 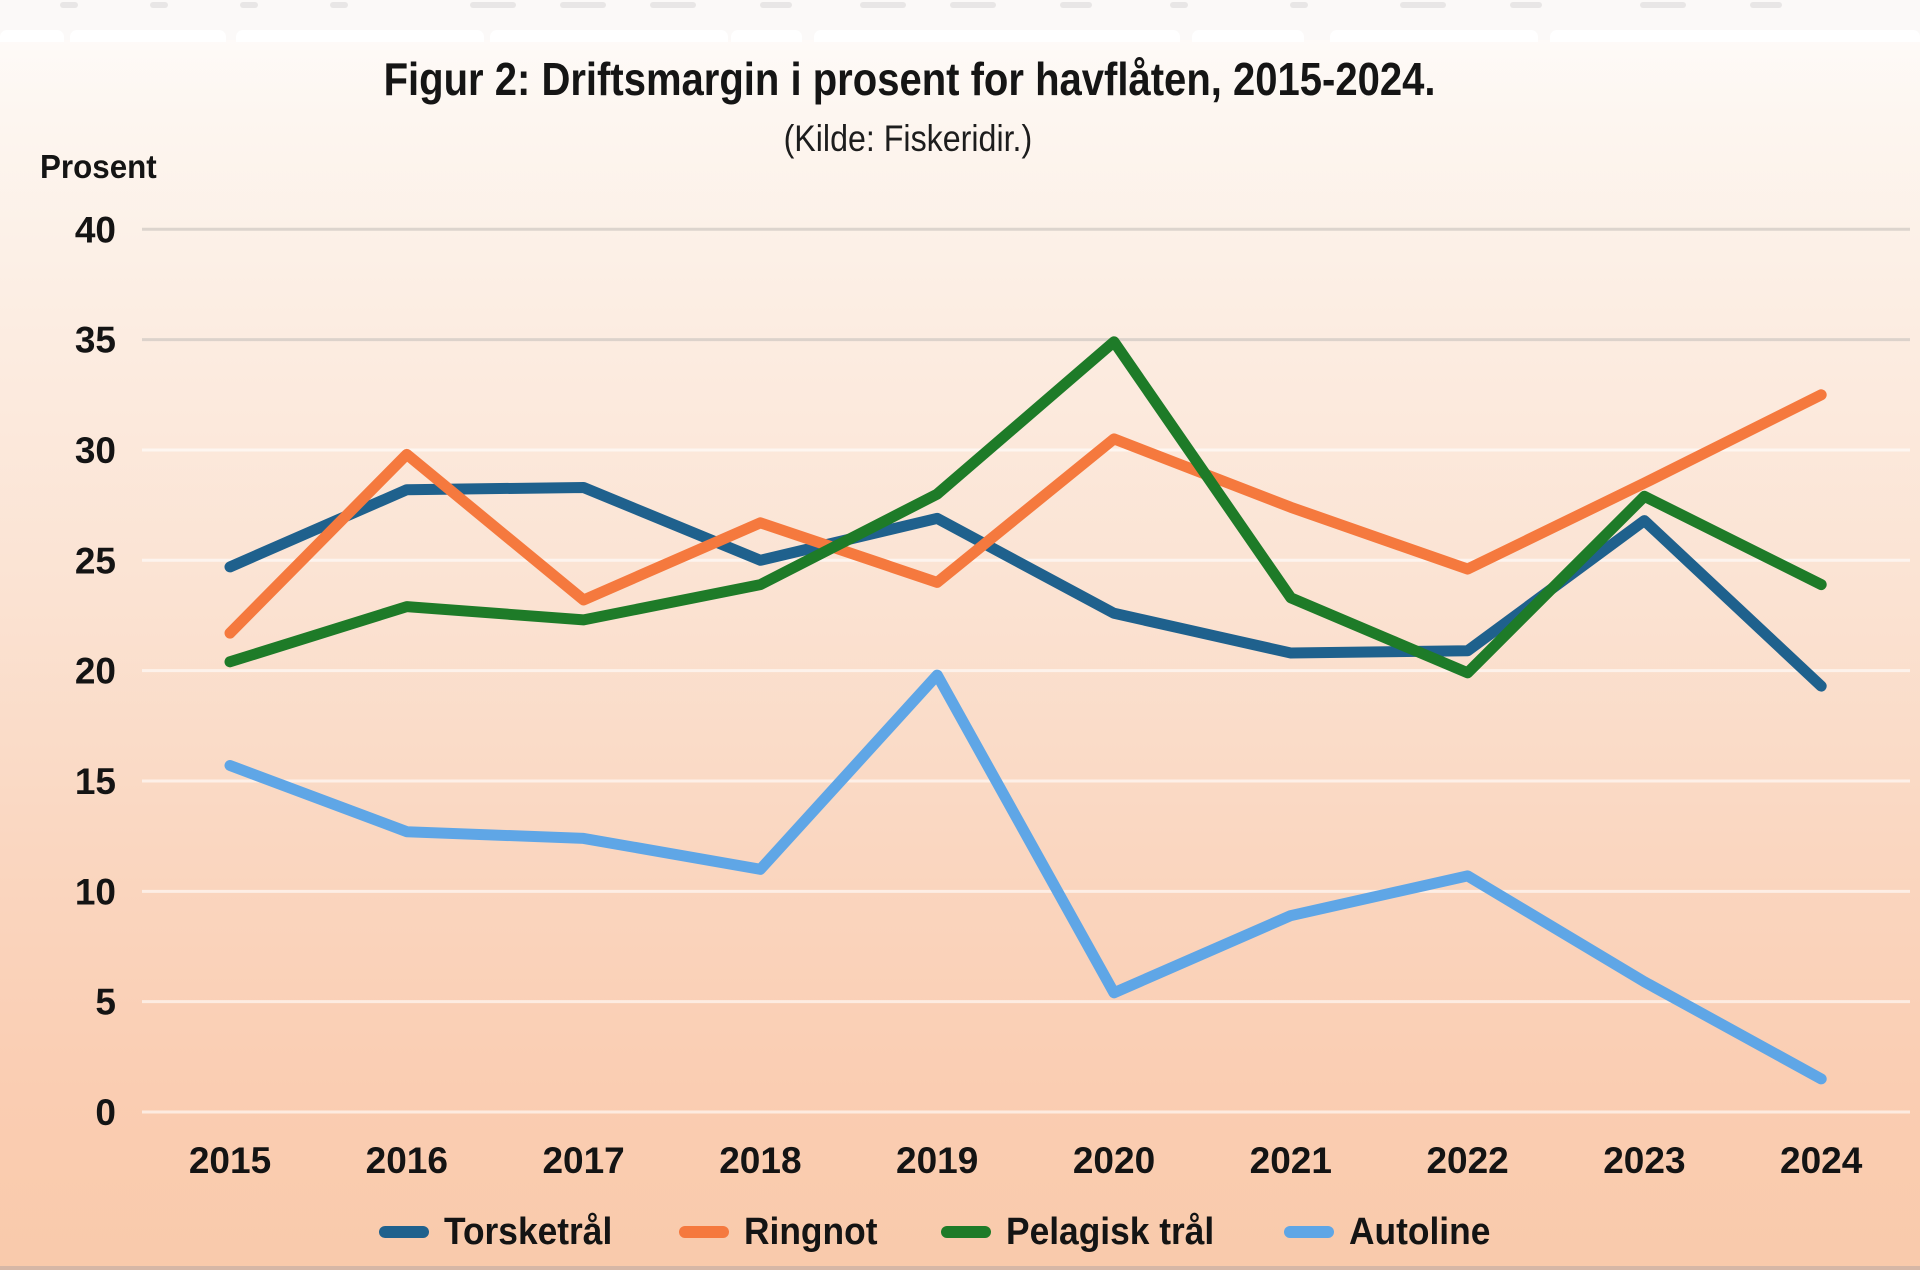 I want to click on x-tick-label-2024: 2024, so click(x=1821, y=1160).